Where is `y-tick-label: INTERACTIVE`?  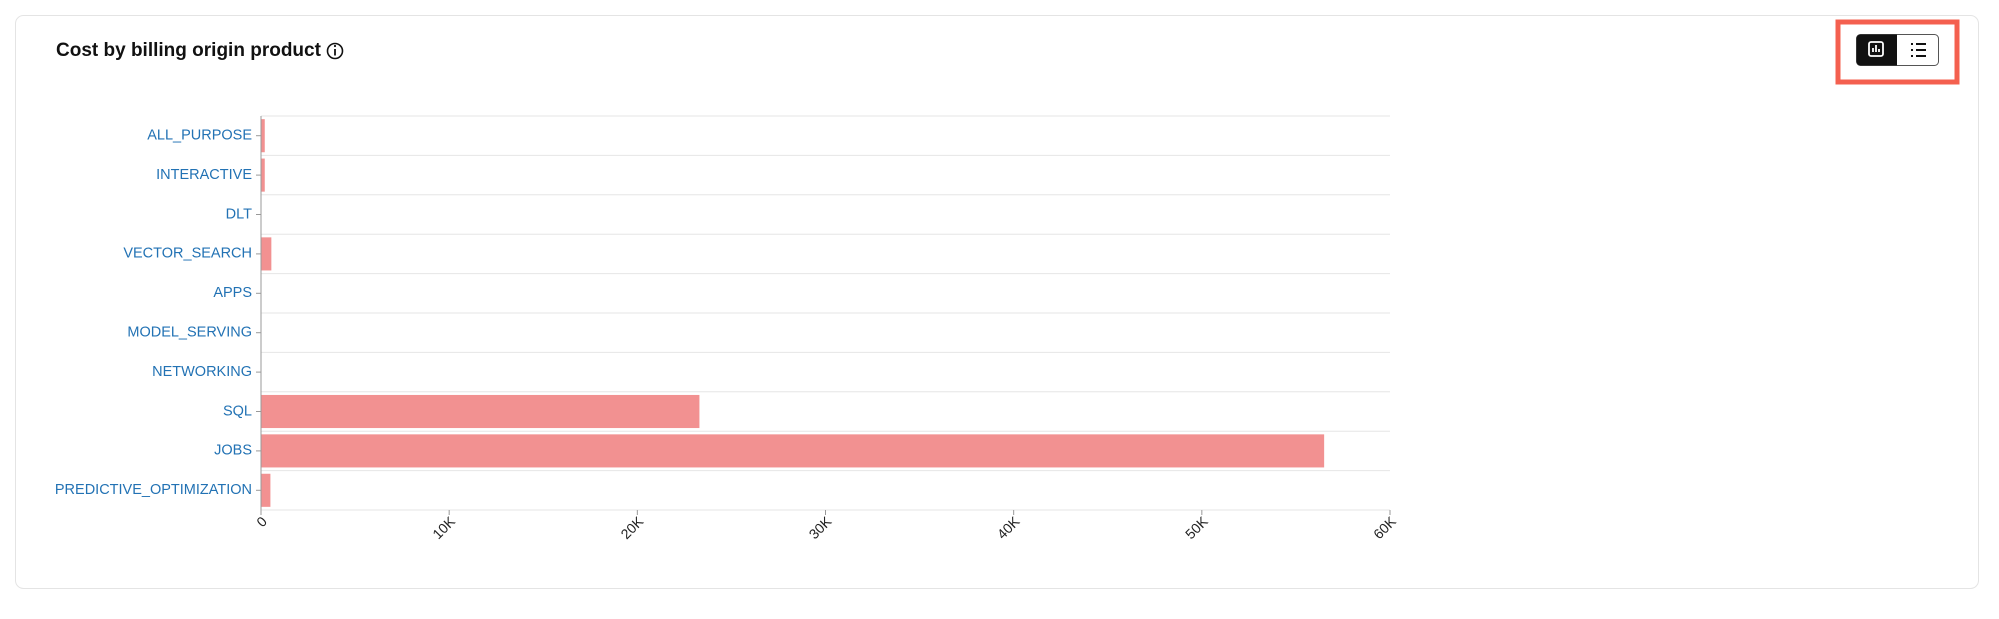 y-tick-label: INTERACTIVE is located at coordinates (204, 175).